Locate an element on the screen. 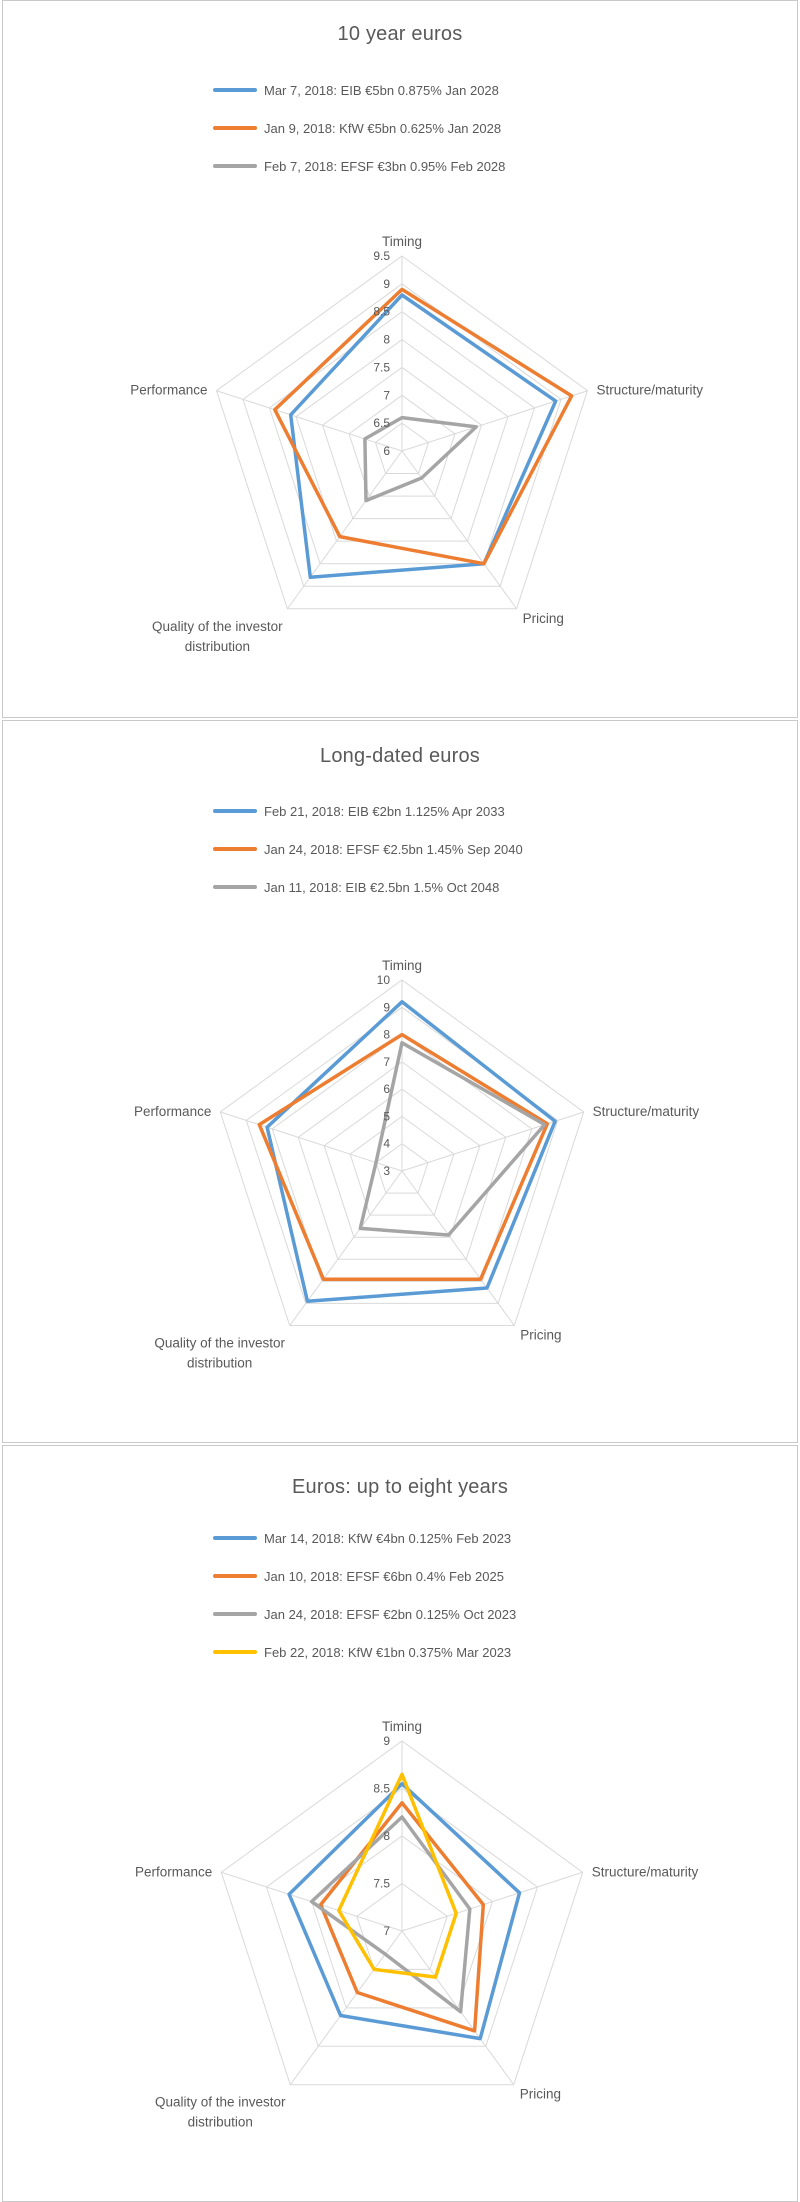  axis-tick-label: 6.5 is located at coordinates (381, 423).